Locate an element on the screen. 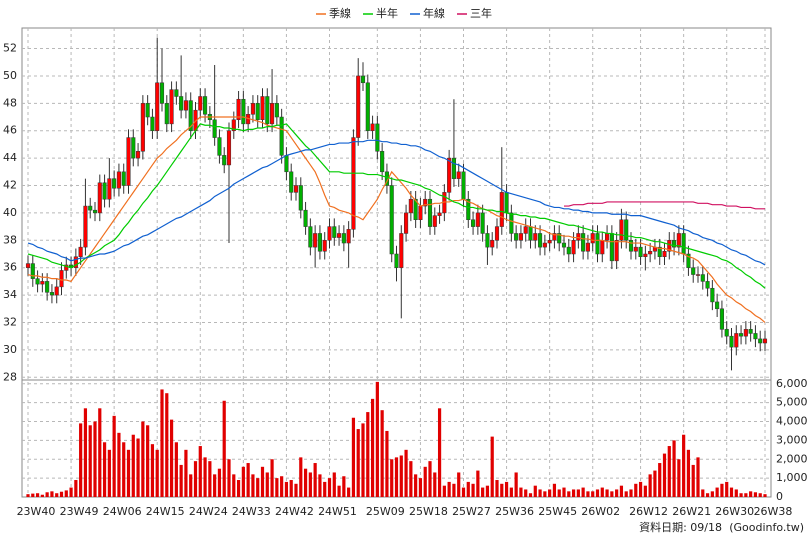  volume-tick-label: 0 is located at coordinates (779, 496).